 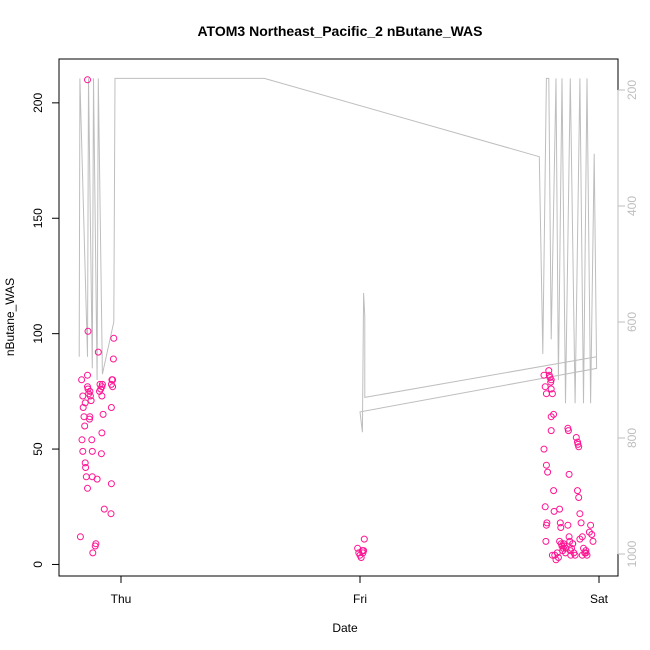 What do you see at coordinates (10, 317) in the screenshot?
I see `y-axis-label: nButane_WAS` at bounding box center [10, 317].